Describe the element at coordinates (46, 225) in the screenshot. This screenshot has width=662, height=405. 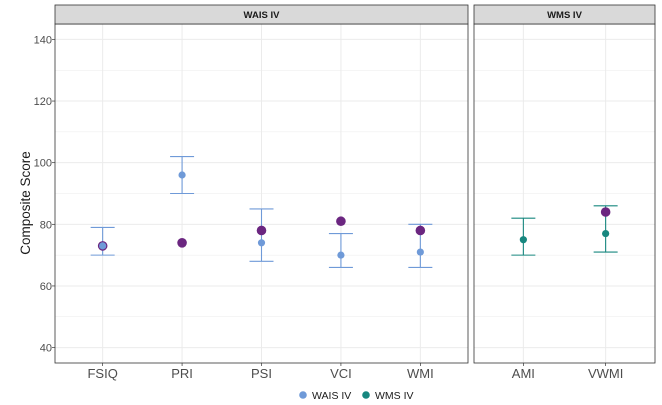
I see `y-tick-label: 80` at that location.